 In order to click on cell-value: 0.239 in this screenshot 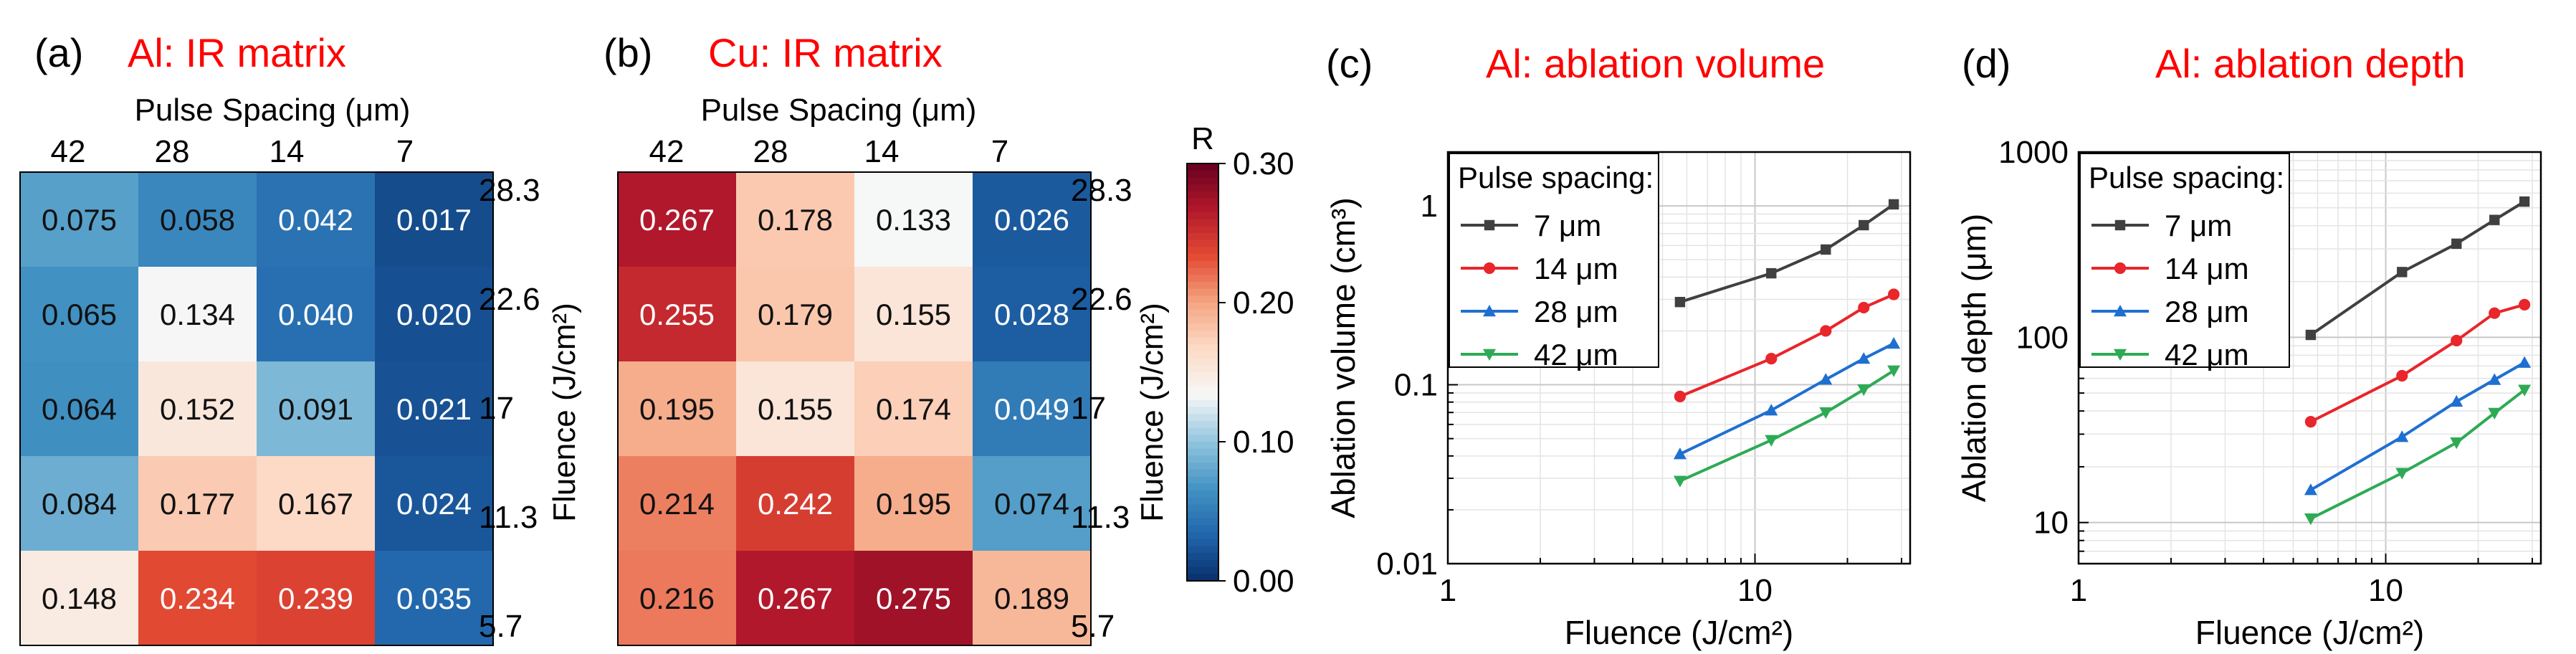, I will do `click(315, 598)`.